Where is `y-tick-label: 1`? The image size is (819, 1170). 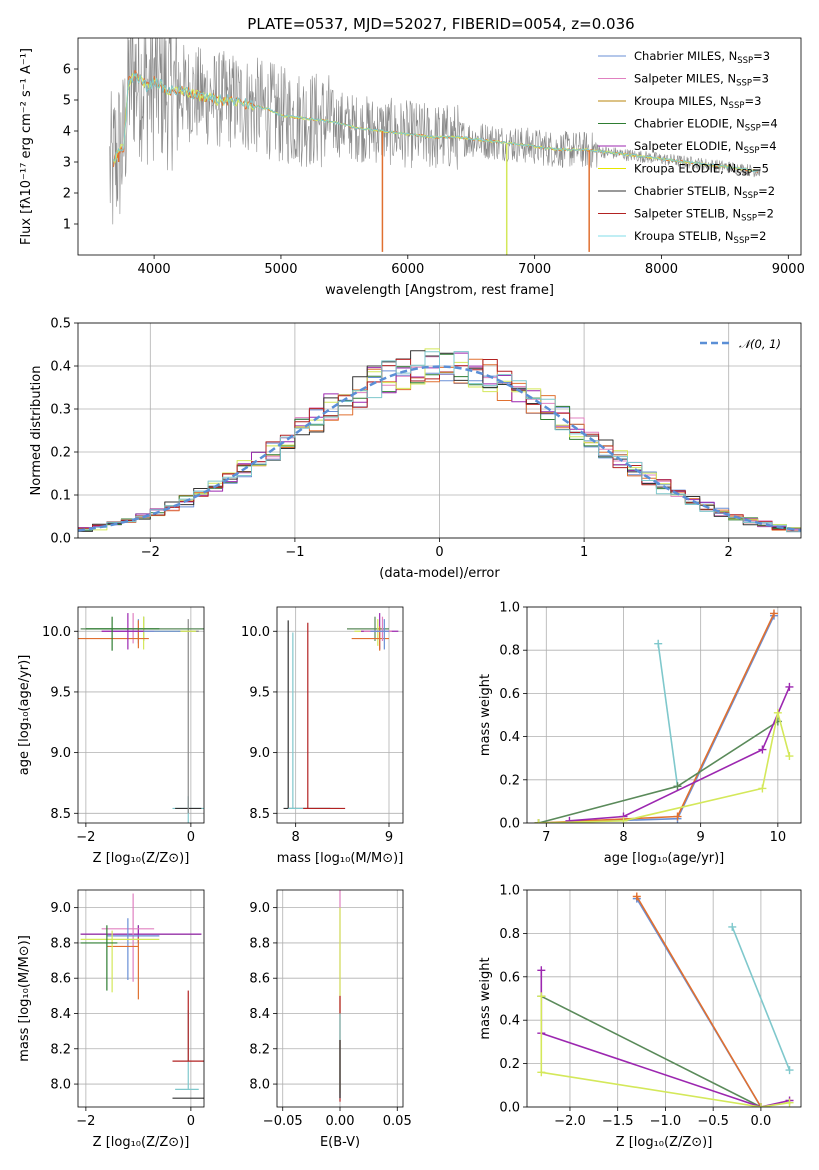
y-tick-label: 1 is located at coordinates (67, 225).